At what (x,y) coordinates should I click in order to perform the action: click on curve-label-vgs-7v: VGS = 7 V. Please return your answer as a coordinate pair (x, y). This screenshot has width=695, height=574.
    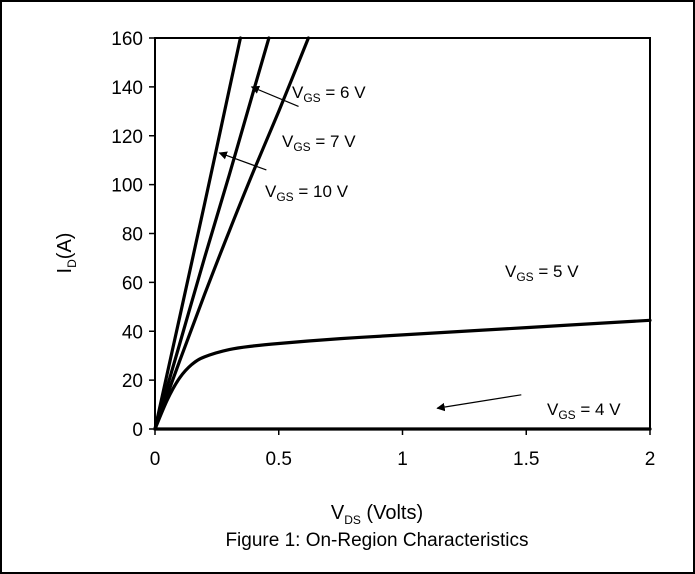
    Looking at the image, I should click on (319, 143).